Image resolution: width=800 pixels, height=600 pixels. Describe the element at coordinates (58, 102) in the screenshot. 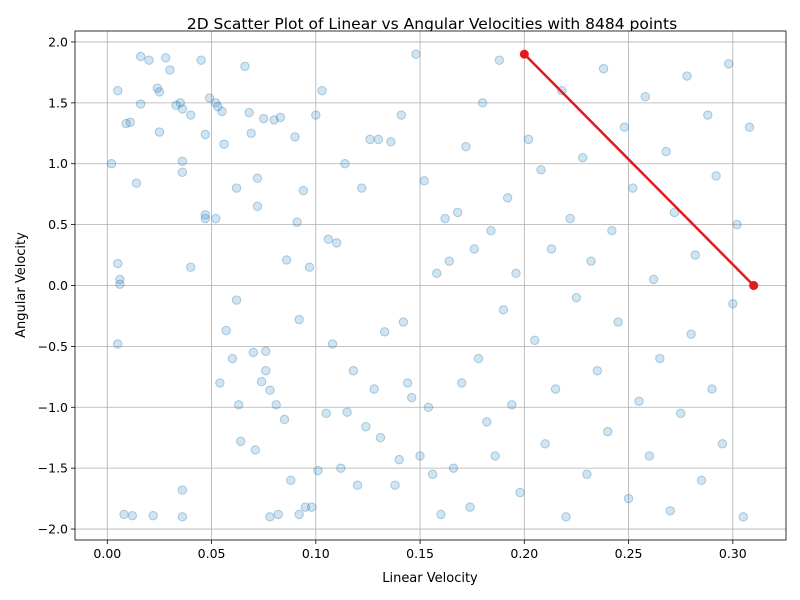

I see `y-tick-label: 1.5` at that location.